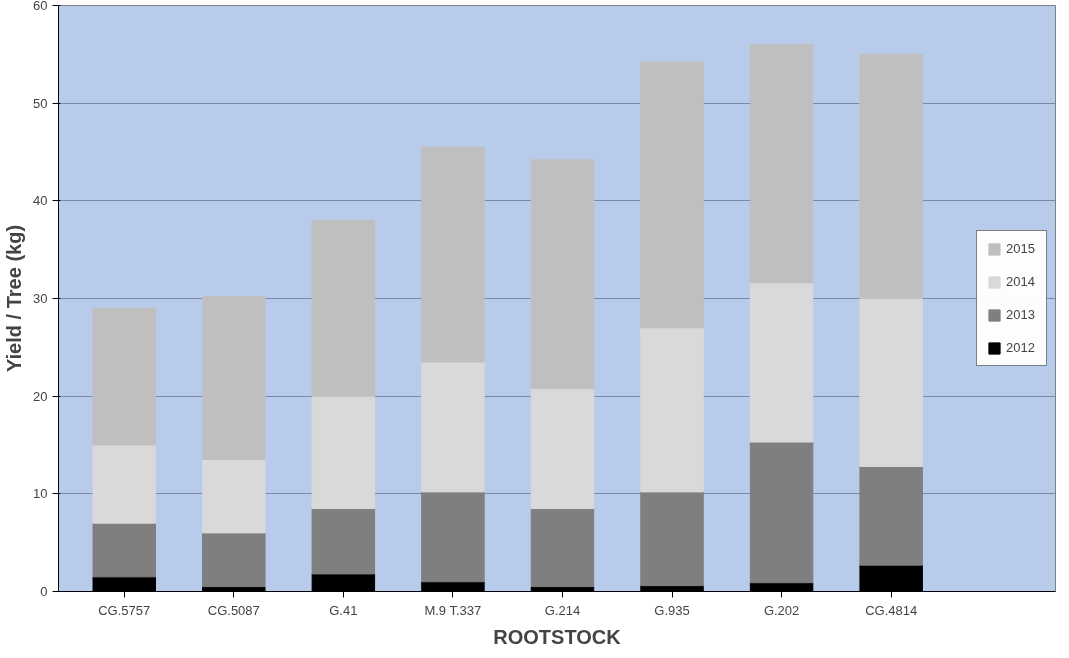  What do you see at coordinates (14, 298) in the screenshot?
I see `y-axis-title: Yield / Tree (kg)` at bounding box center [14, 298].